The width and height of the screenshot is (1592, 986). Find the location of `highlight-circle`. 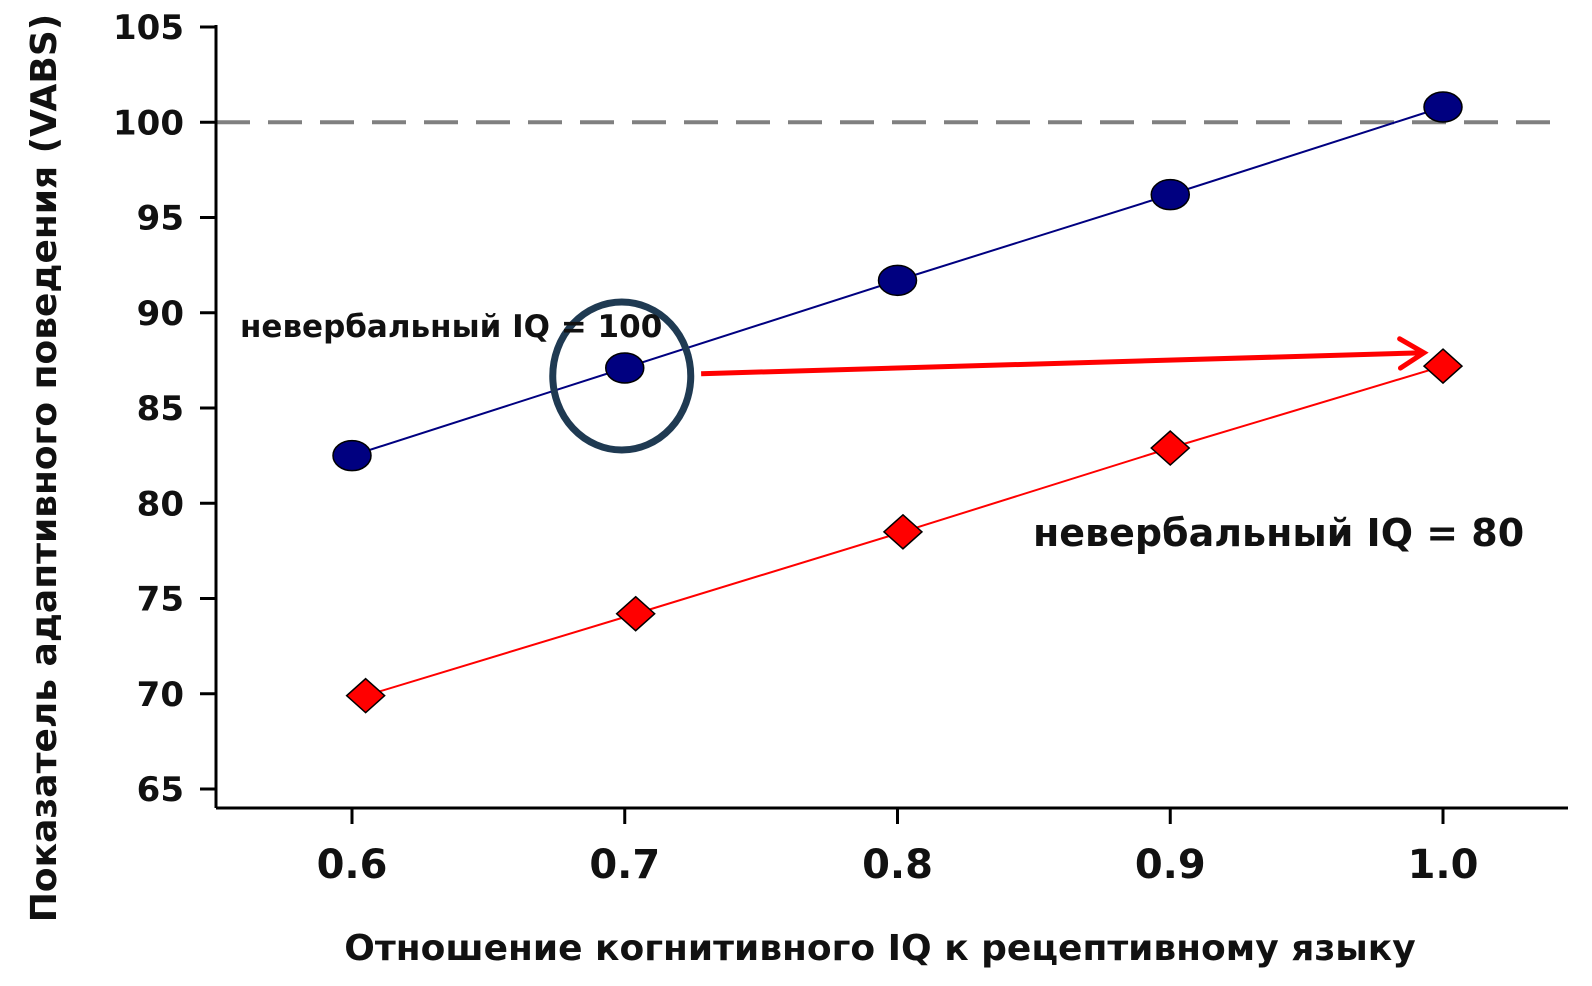

highlight-circle is located at coordinates (622, 376).